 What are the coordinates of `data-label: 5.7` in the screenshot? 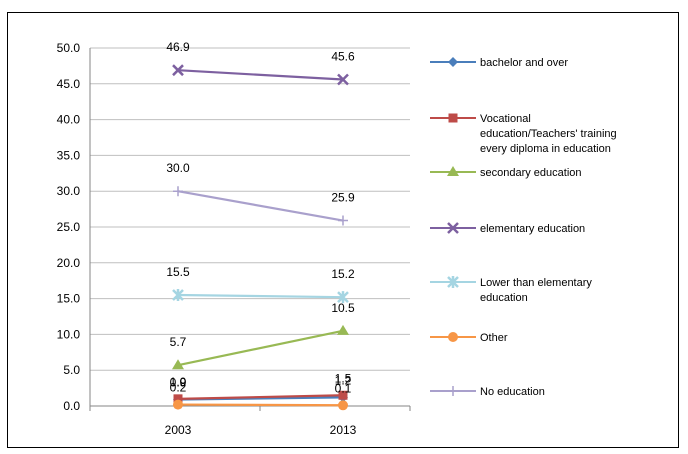 It's located at (178, 342).